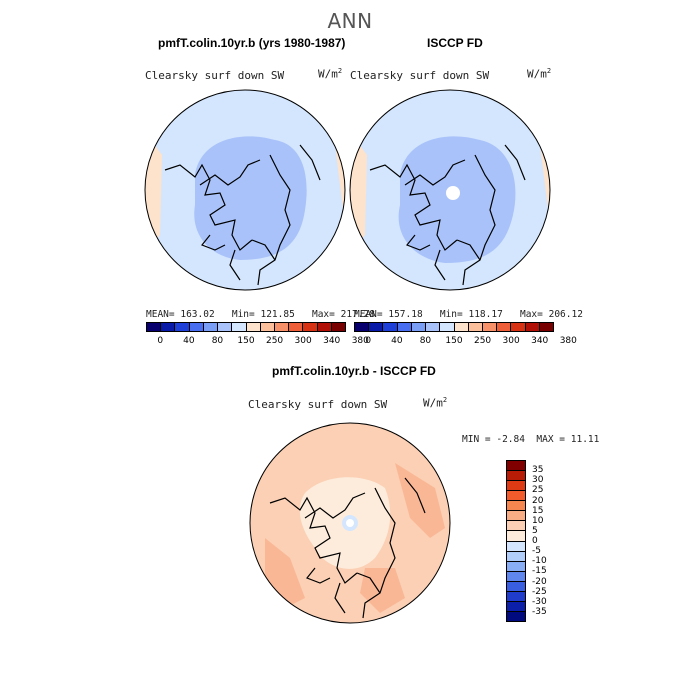  Describe the element at coordinates (538, 480) in the screenshot. I see `colorbar-tick-label: 30` at that location.